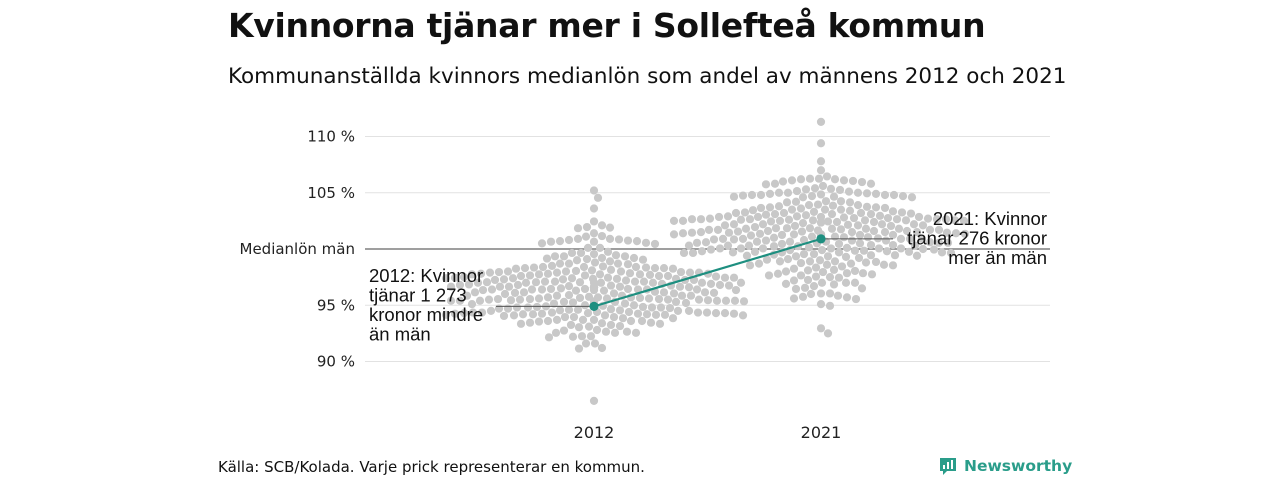  Describe the element at coordinates (336, 305) in the screenshot. I see `y-tick-label: 95 %` at that location.